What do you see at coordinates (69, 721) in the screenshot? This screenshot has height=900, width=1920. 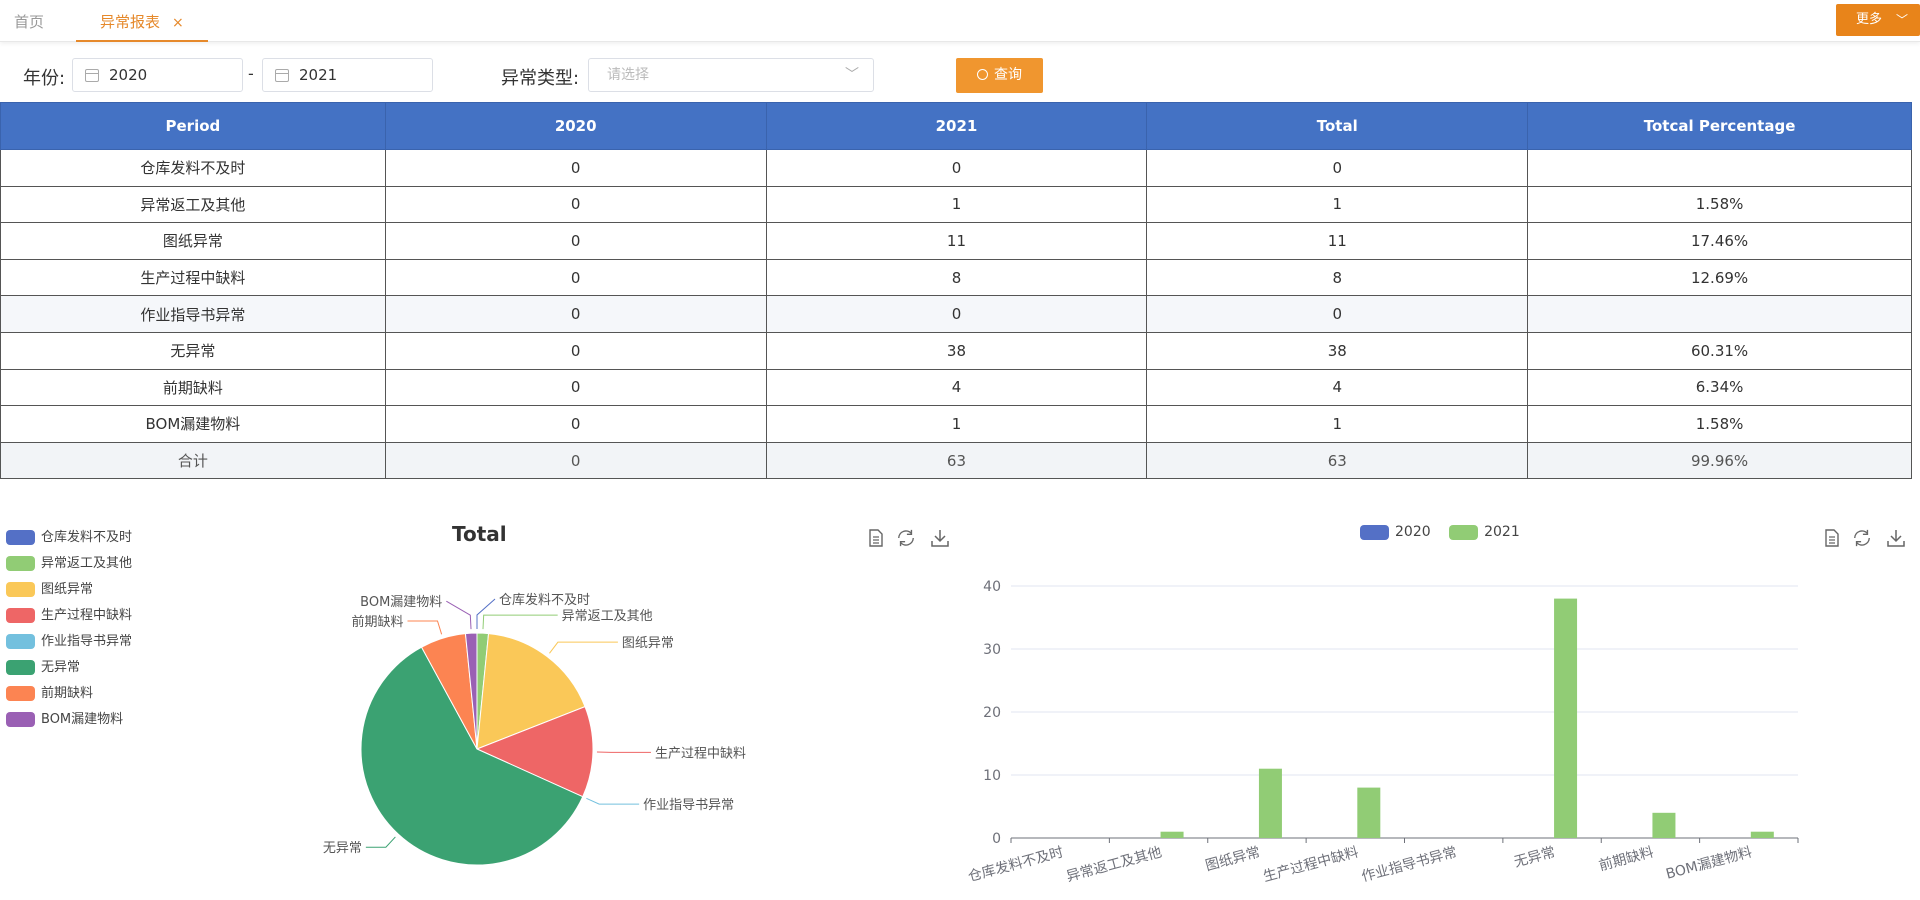 I see `legend-item: BOM漏建物料` at bounding box center [69, 721].